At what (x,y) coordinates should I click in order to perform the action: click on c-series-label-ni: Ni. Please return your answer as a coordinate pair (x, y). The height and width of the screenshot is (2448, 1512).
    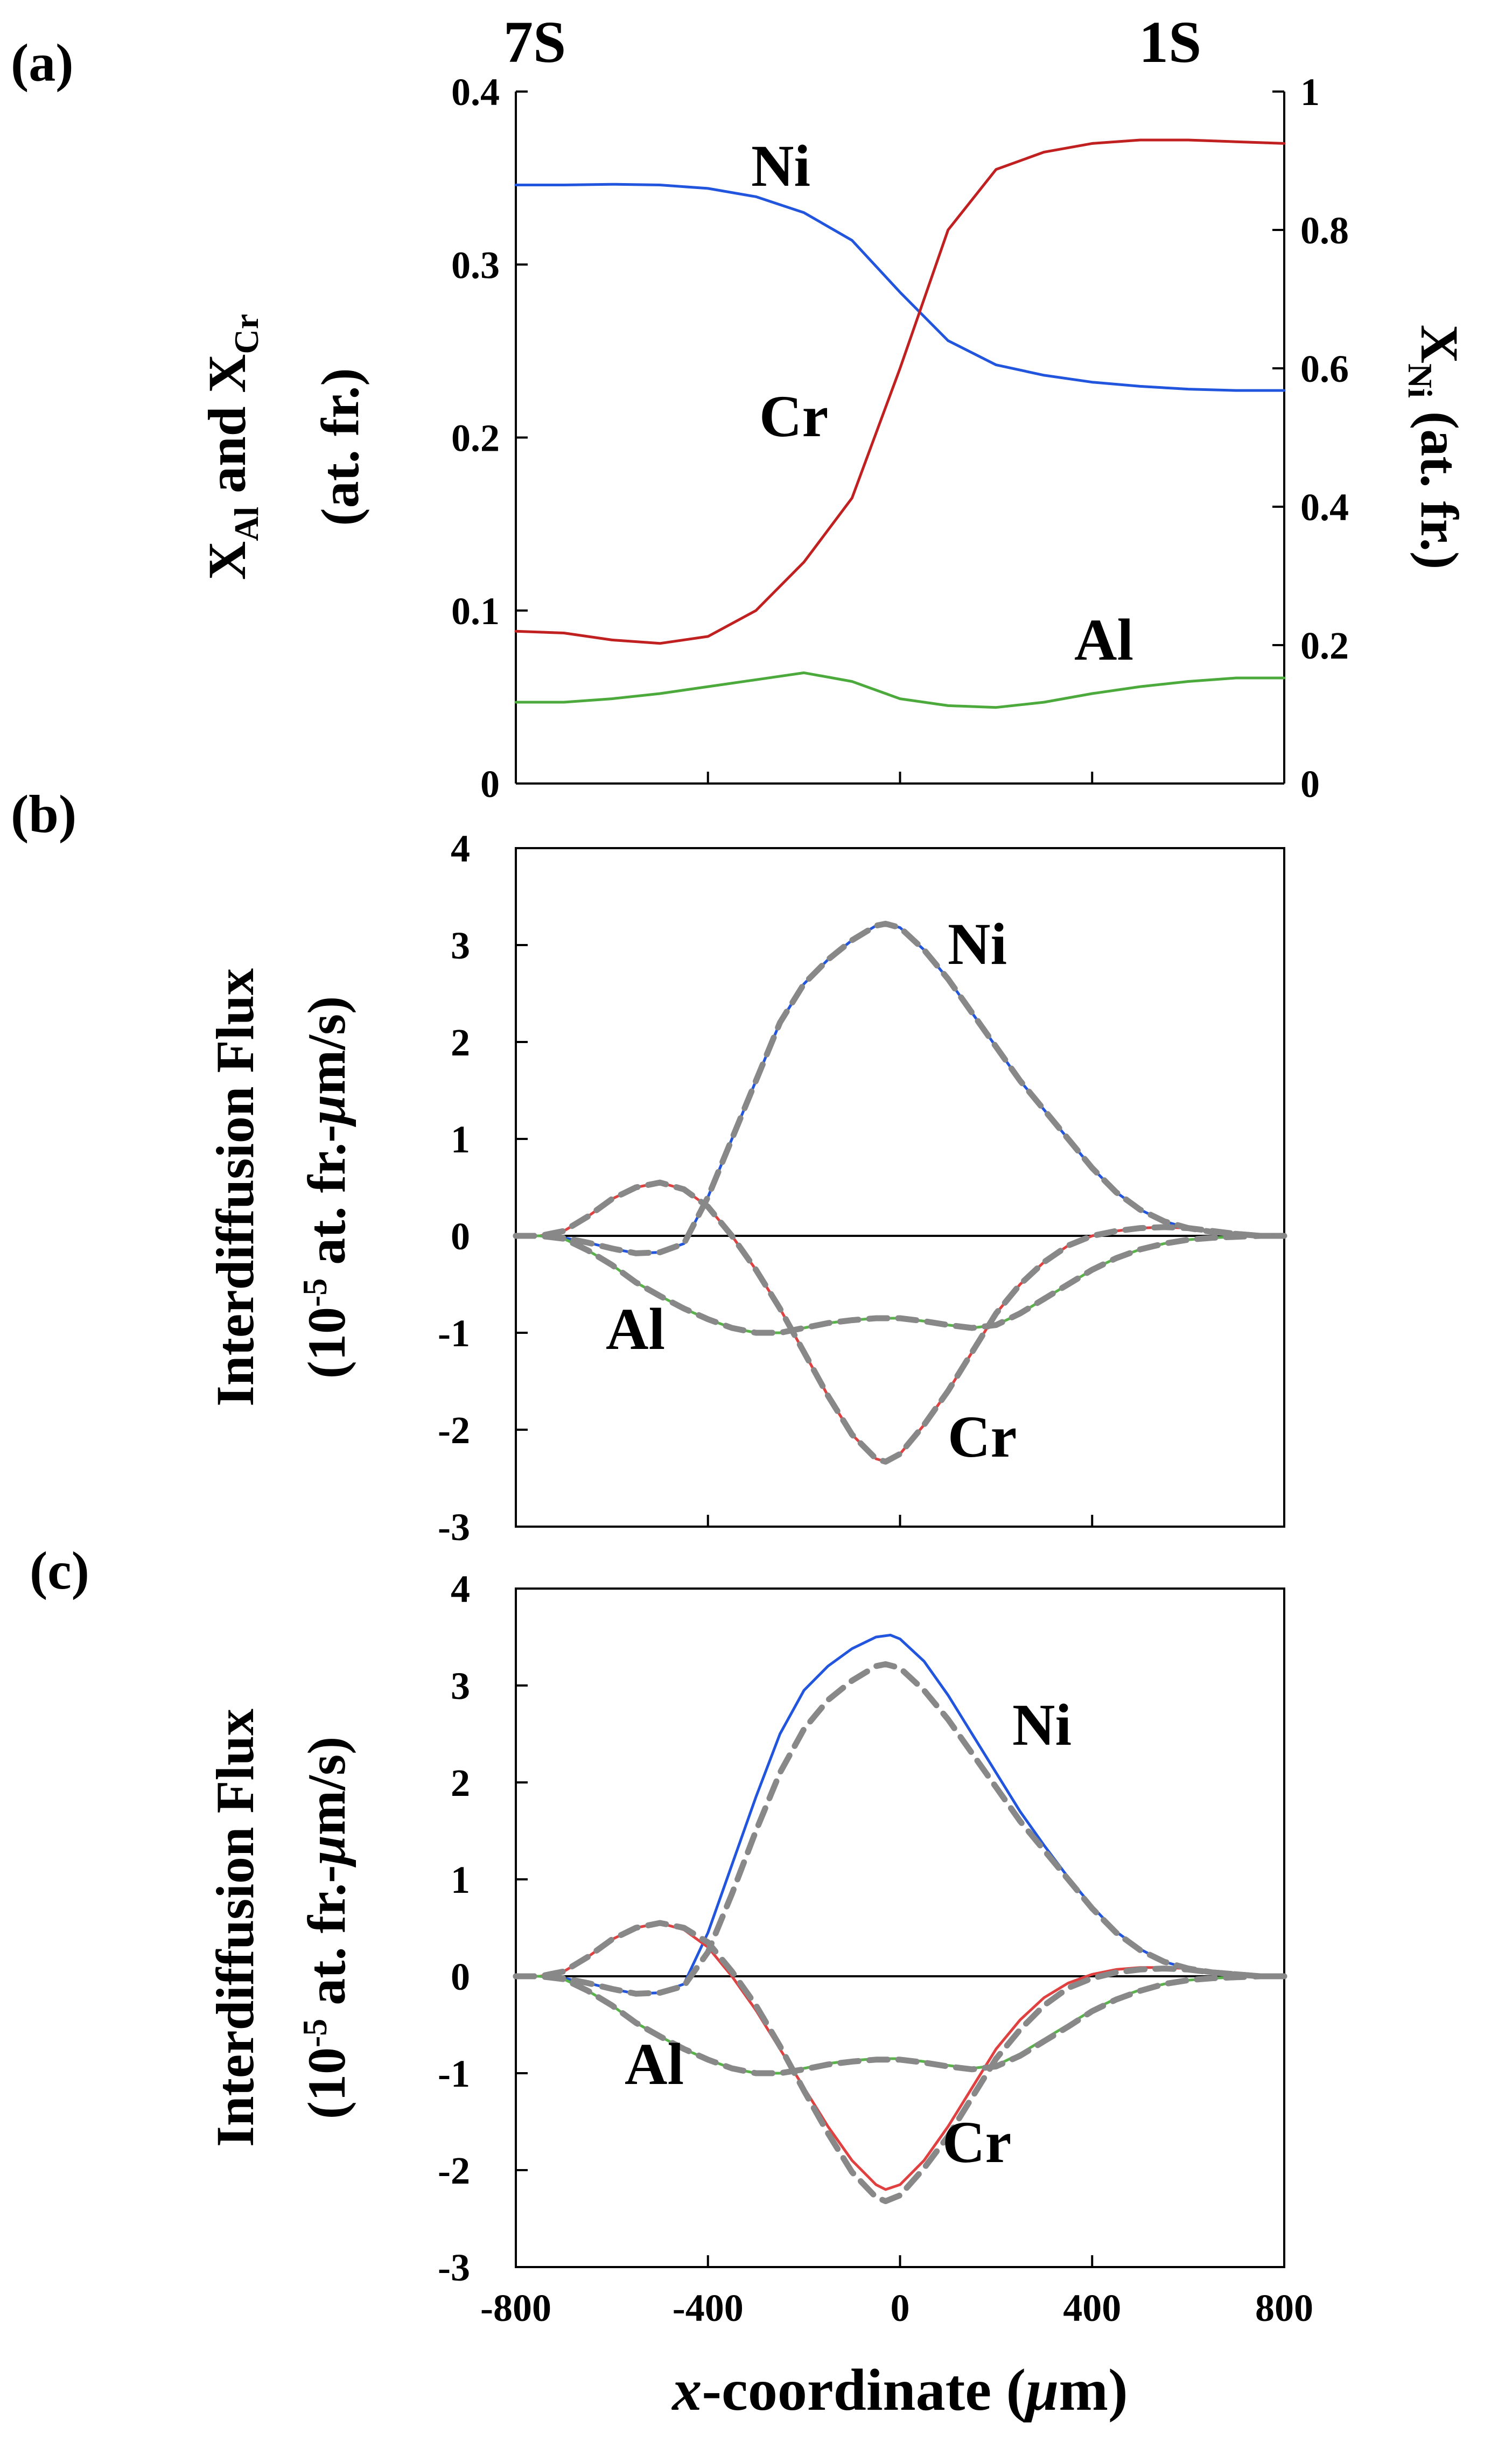
    Looking at the image, I should click on (1042, 1725).